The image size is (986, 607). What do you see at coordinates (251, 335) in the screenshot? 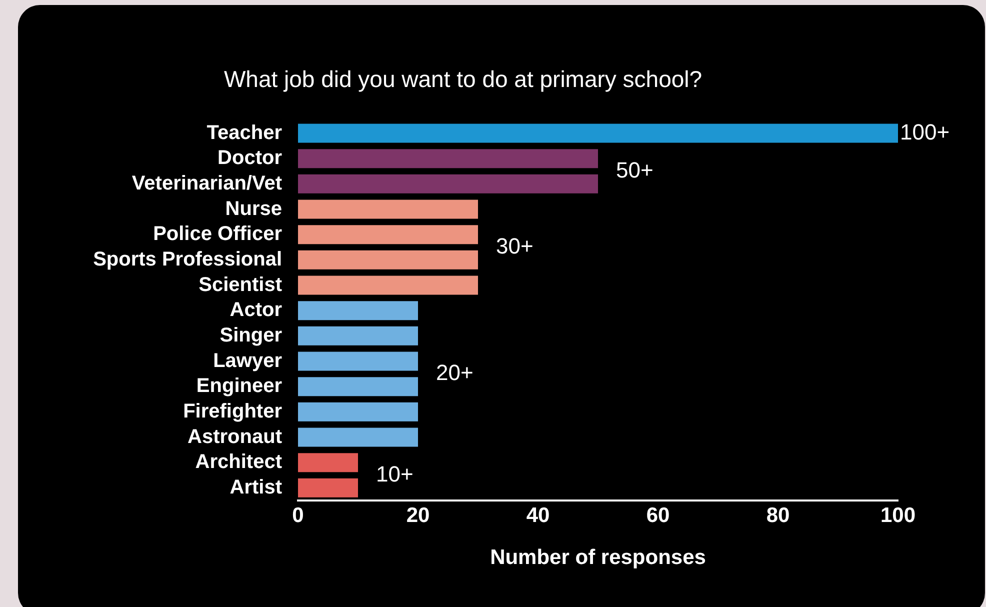
I see `y-tick-label: Singer` at bounding box center [251, 335].